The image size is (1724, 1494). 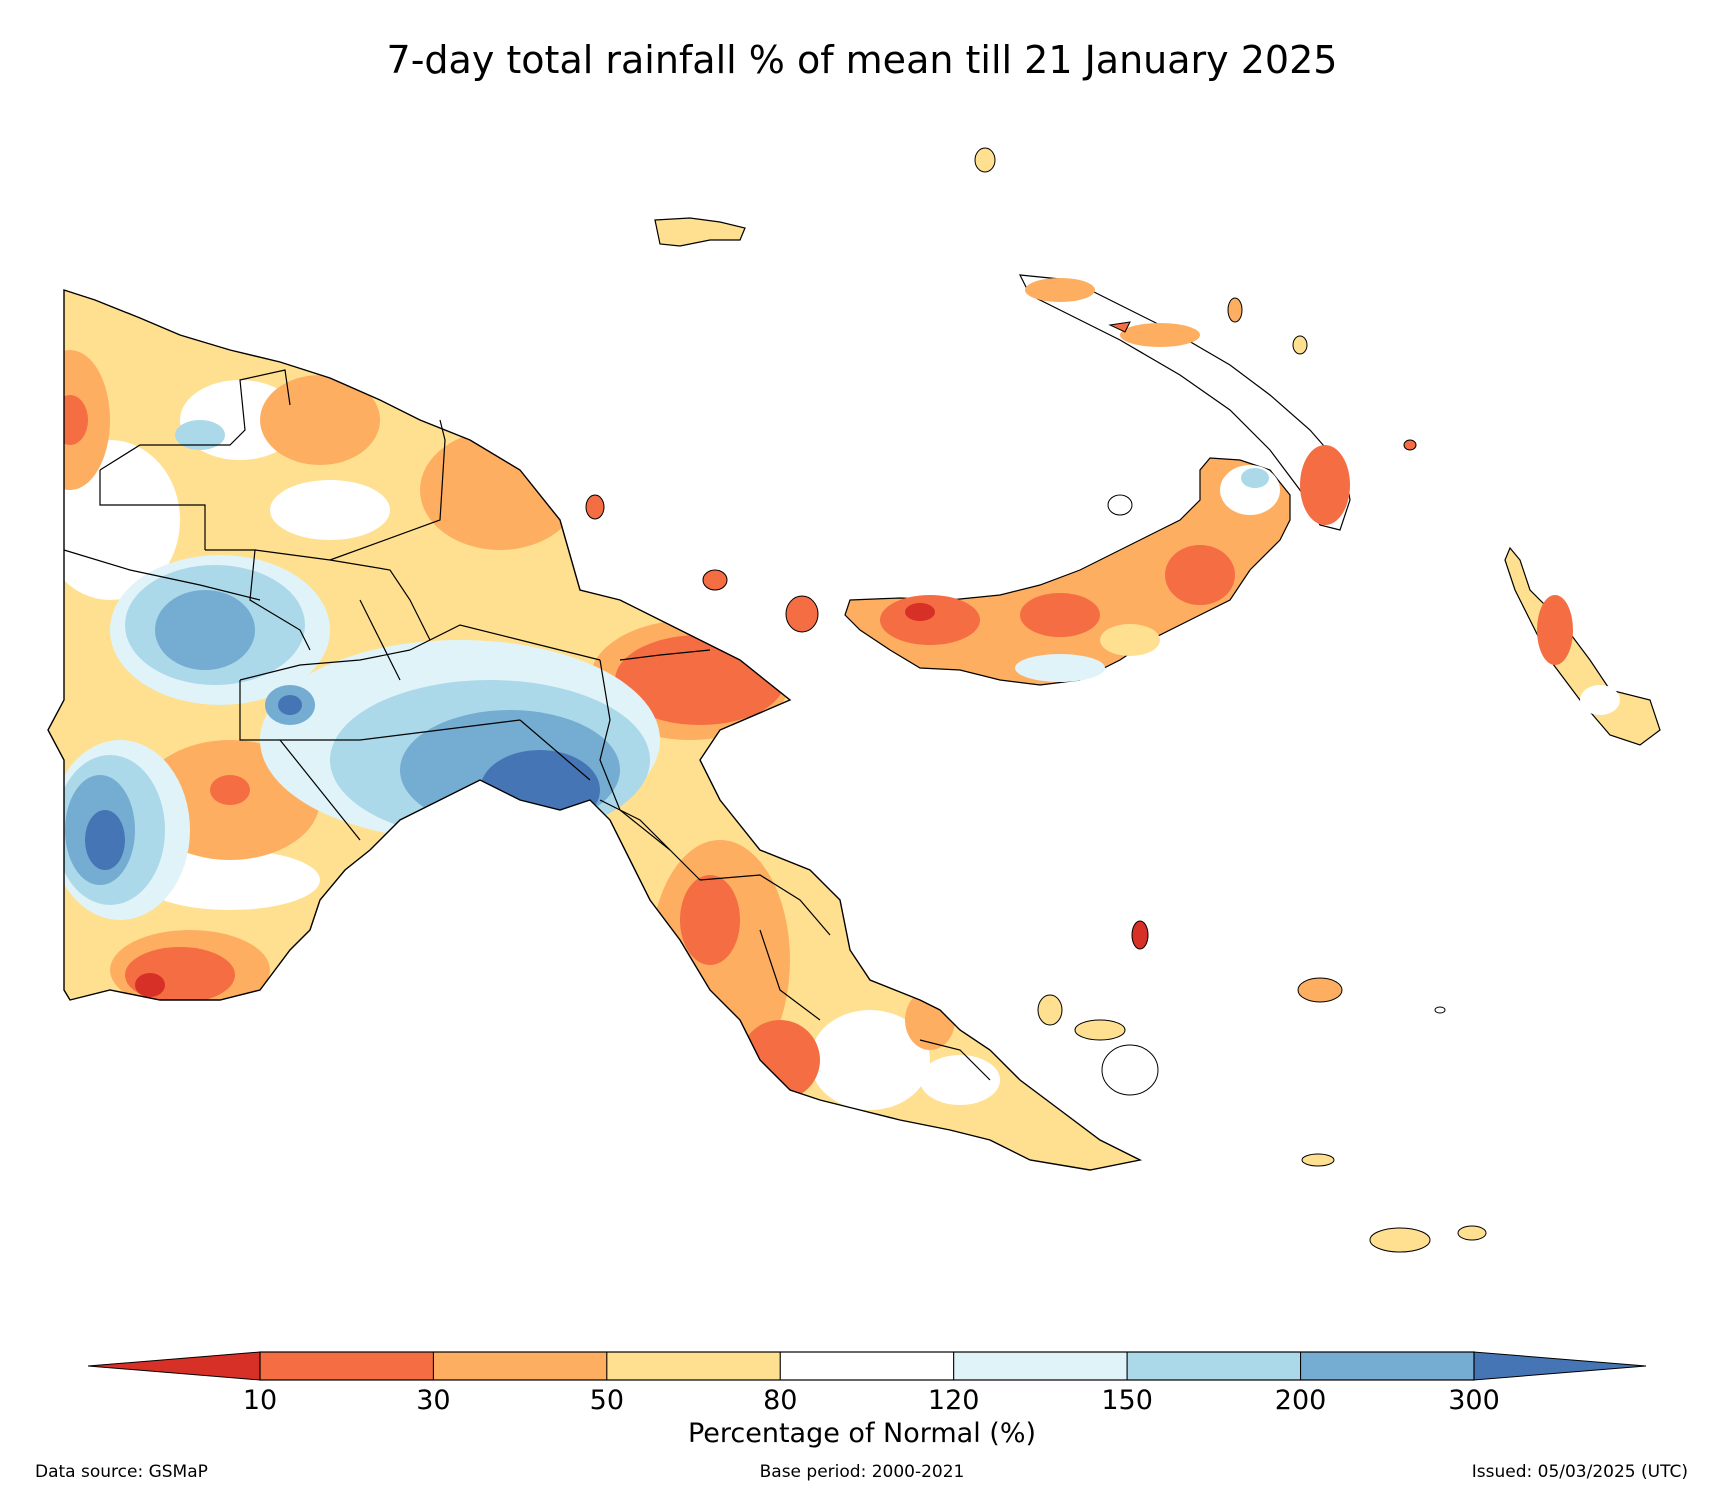 I want to click on base-period: Base period: 2000-2021, so click(x=862, y=1472).